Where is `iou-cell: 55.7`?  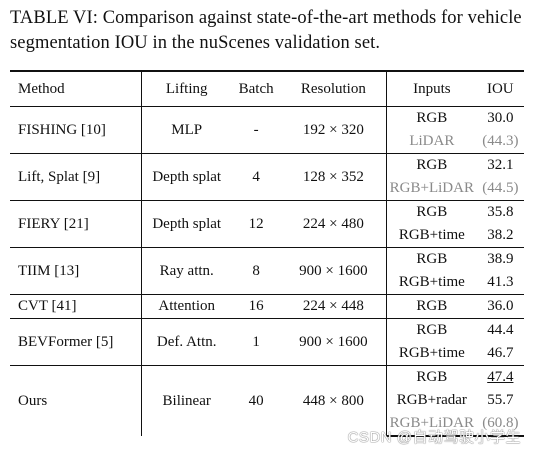
iou-cell: 55.7 is located at coordinates (500, 400).